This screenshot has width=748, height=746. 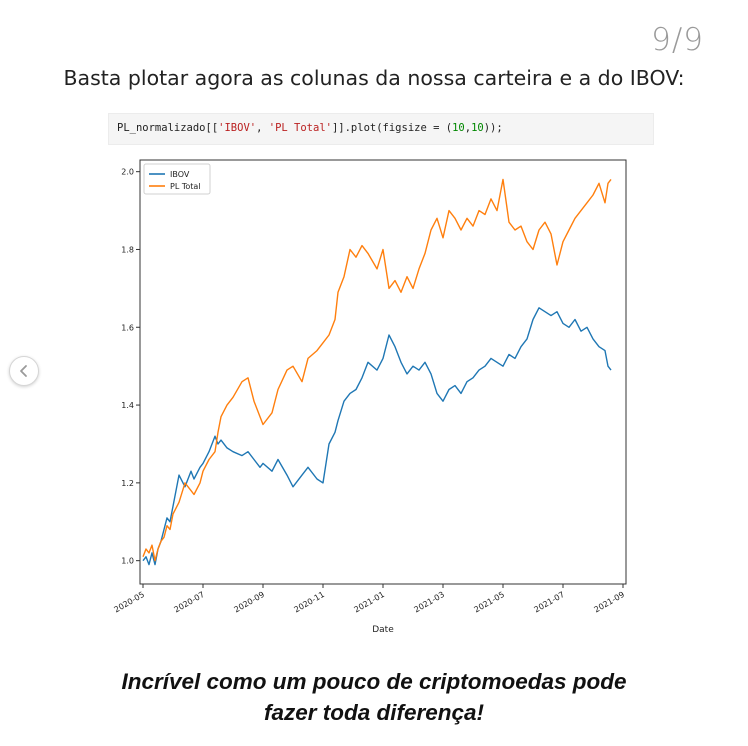 I want to click on y-tick-label: 1.2, so click(x=127, y=483).